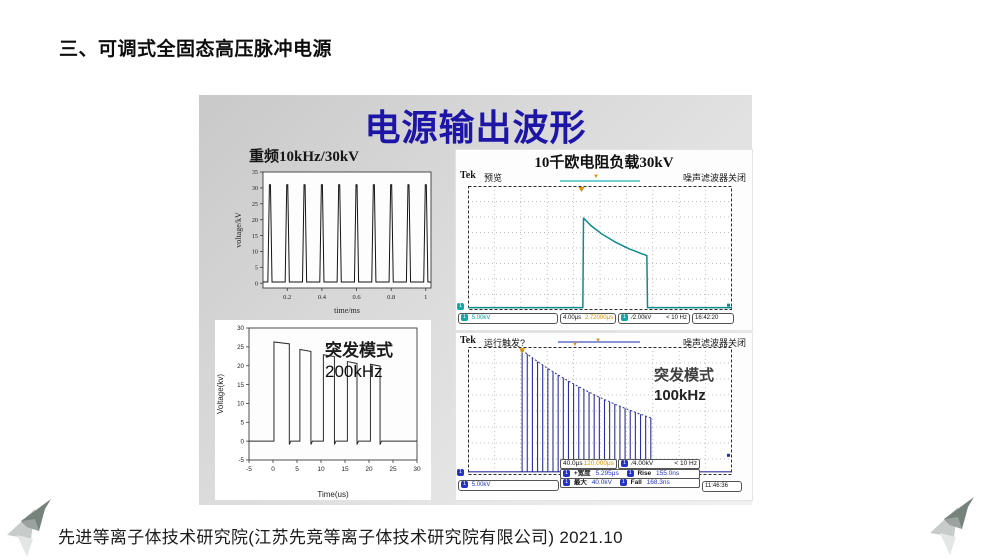  What do you see at coordinates (676, 318) in the screenshot?
I see `scope1-trig-freq: < 10 Hz` at bounding box center [676, 318].